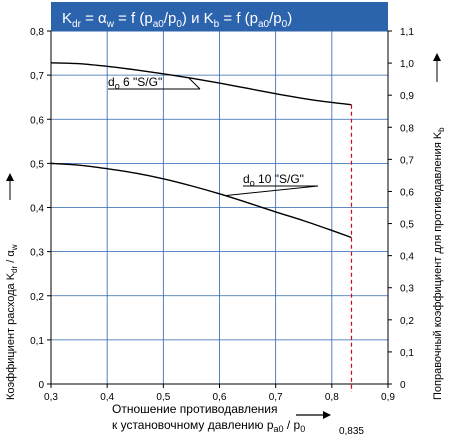  Describe the element at coordinates (163, 397) in the screenshot. I see `x-tick-label: 0,5` at that location.